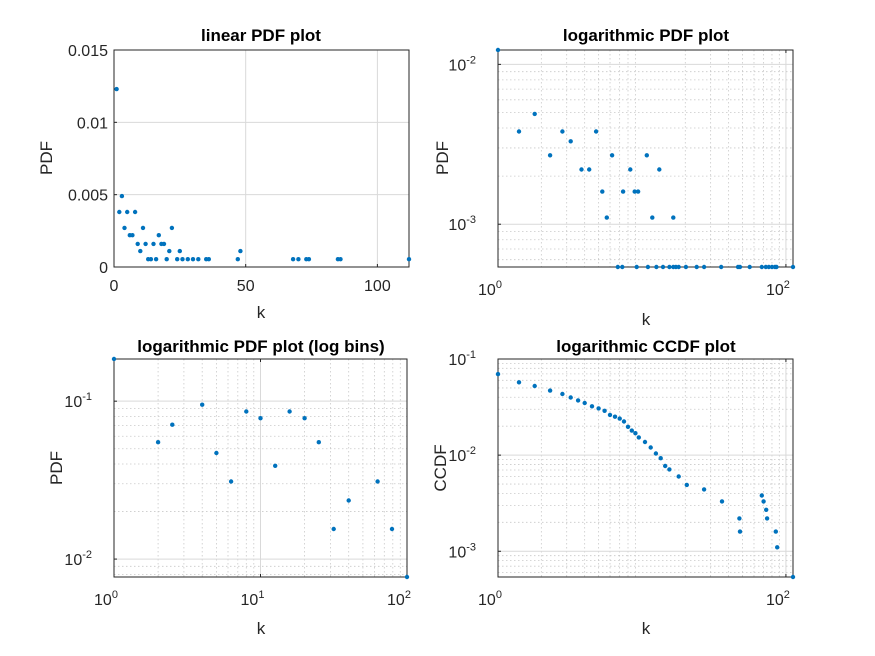 Image resolution: width=875 pixels, height=656 pixels. Describe the element at coordinates (645, 468) in the screenshot. I see `log-ccdf-axes-box` at that location.